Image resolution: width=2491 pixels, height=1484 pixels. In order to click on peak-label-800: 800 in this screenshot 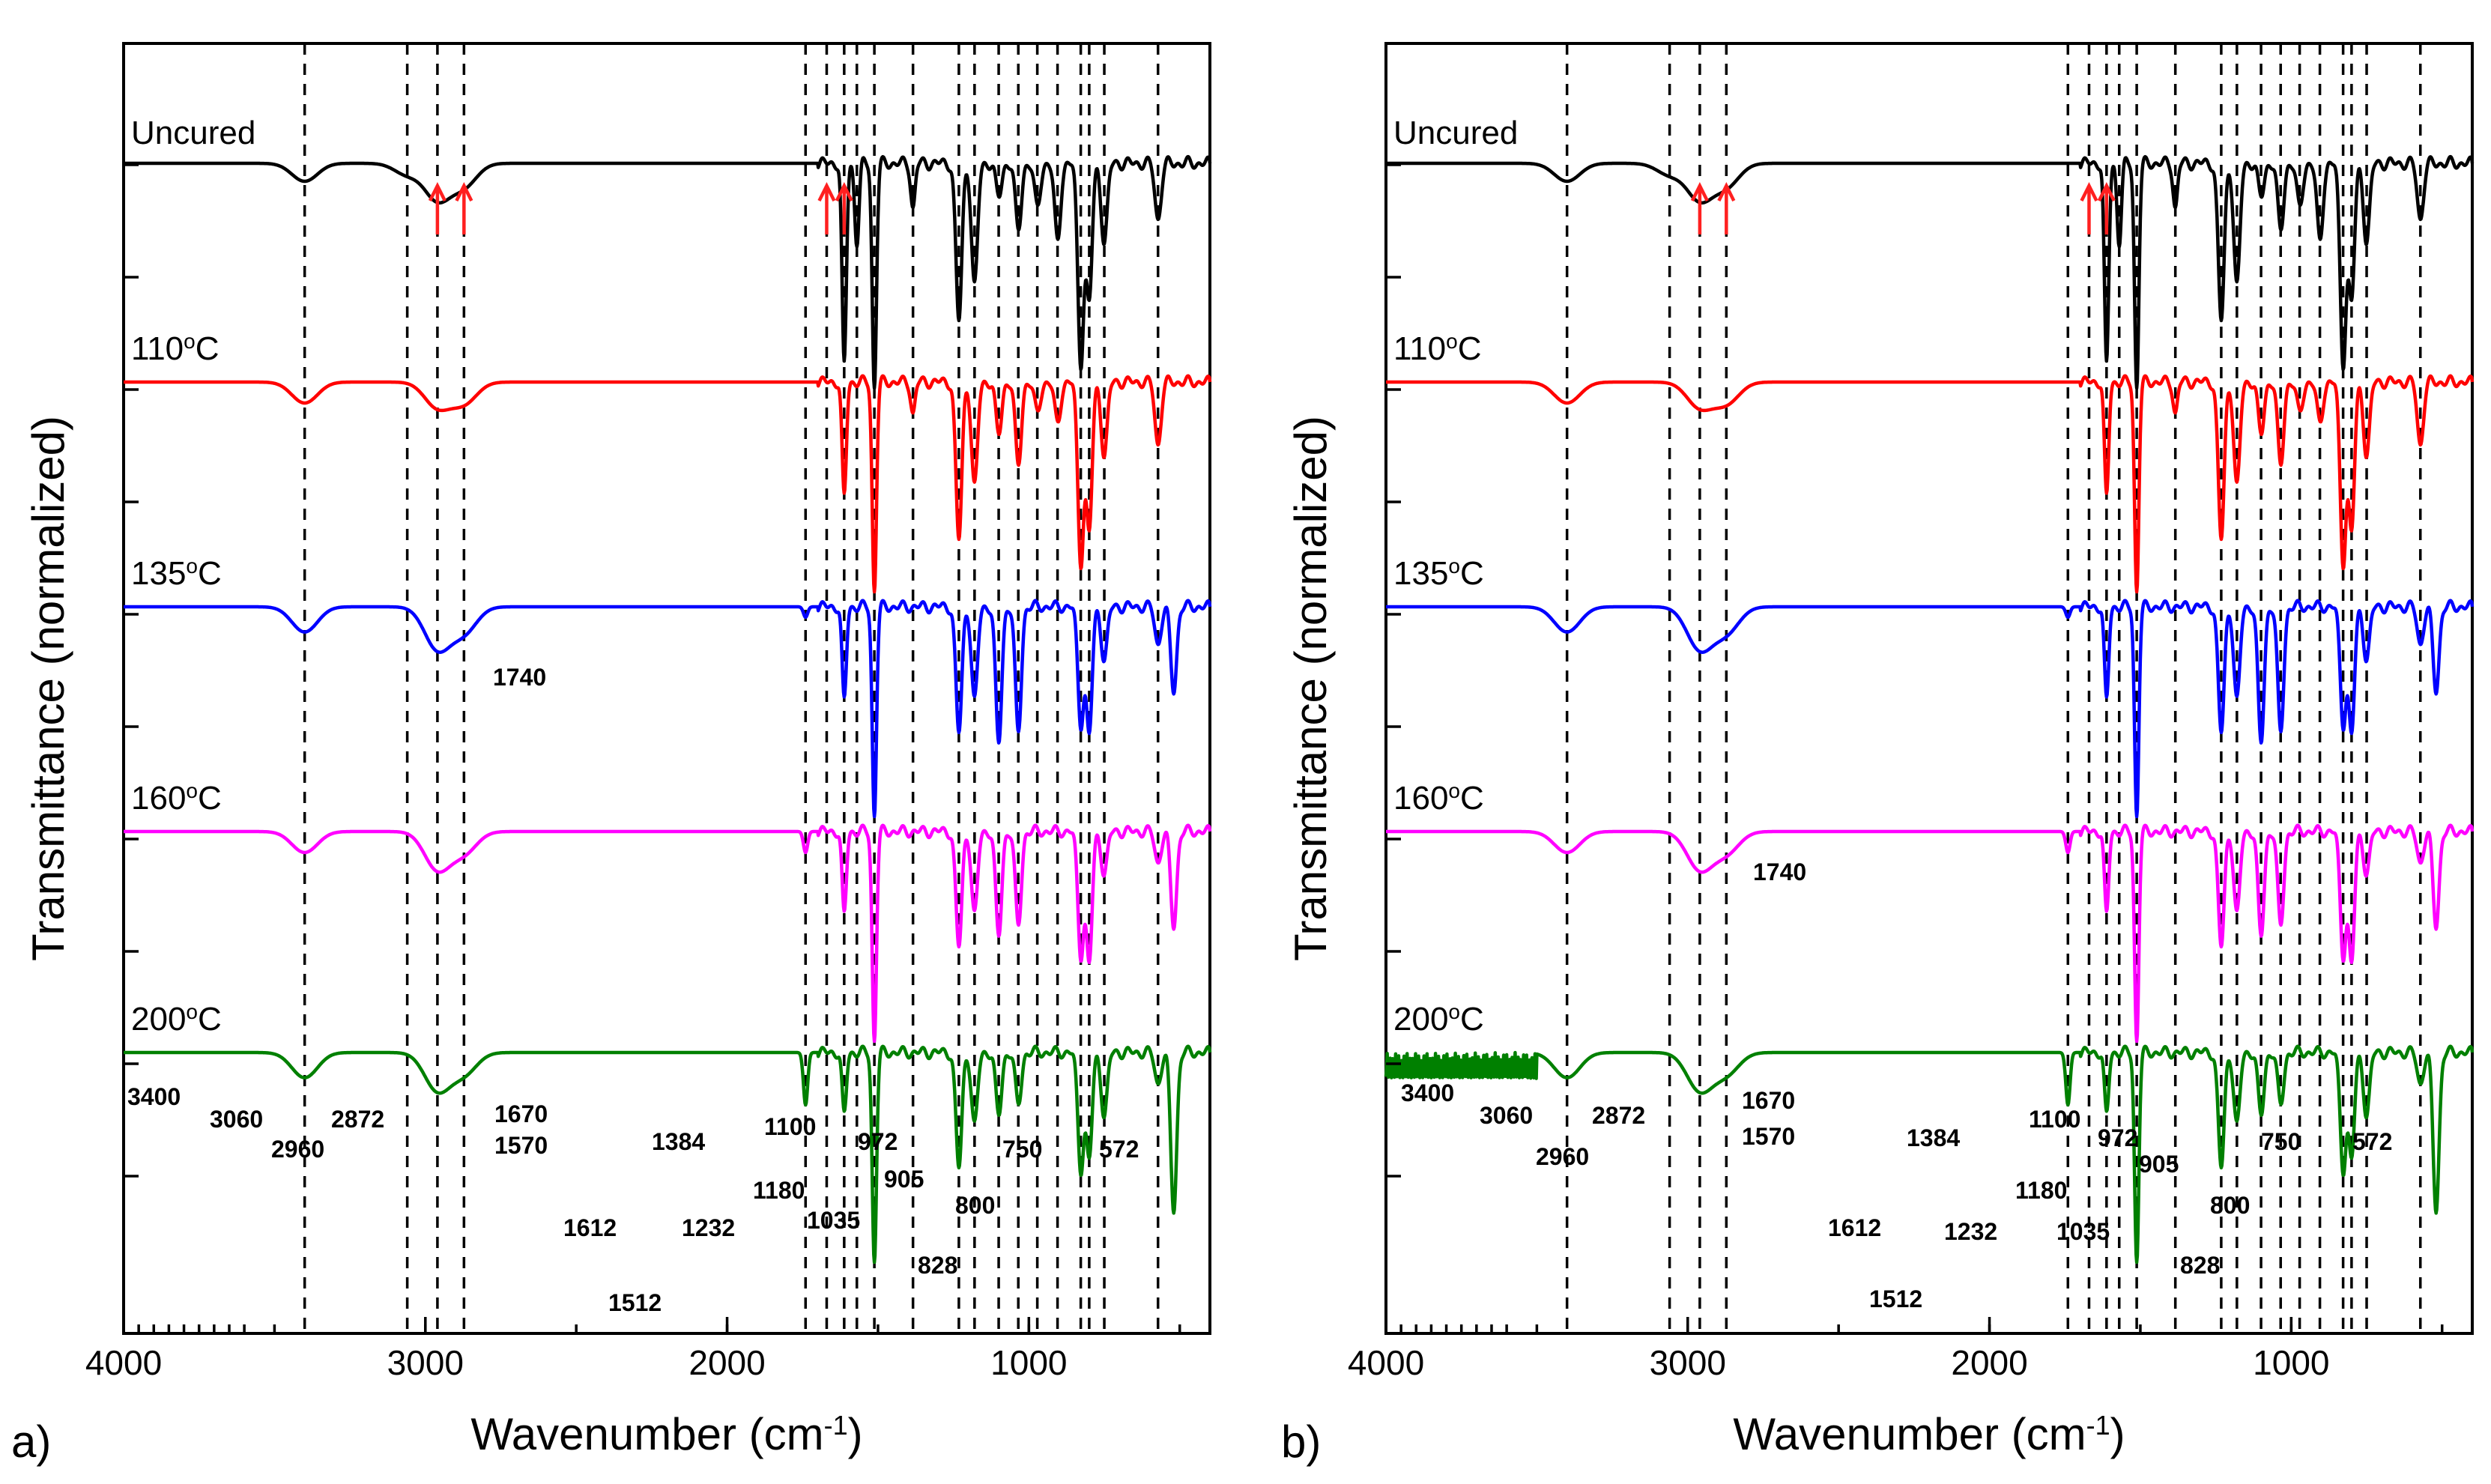, I will do `click(975, 1206)`.